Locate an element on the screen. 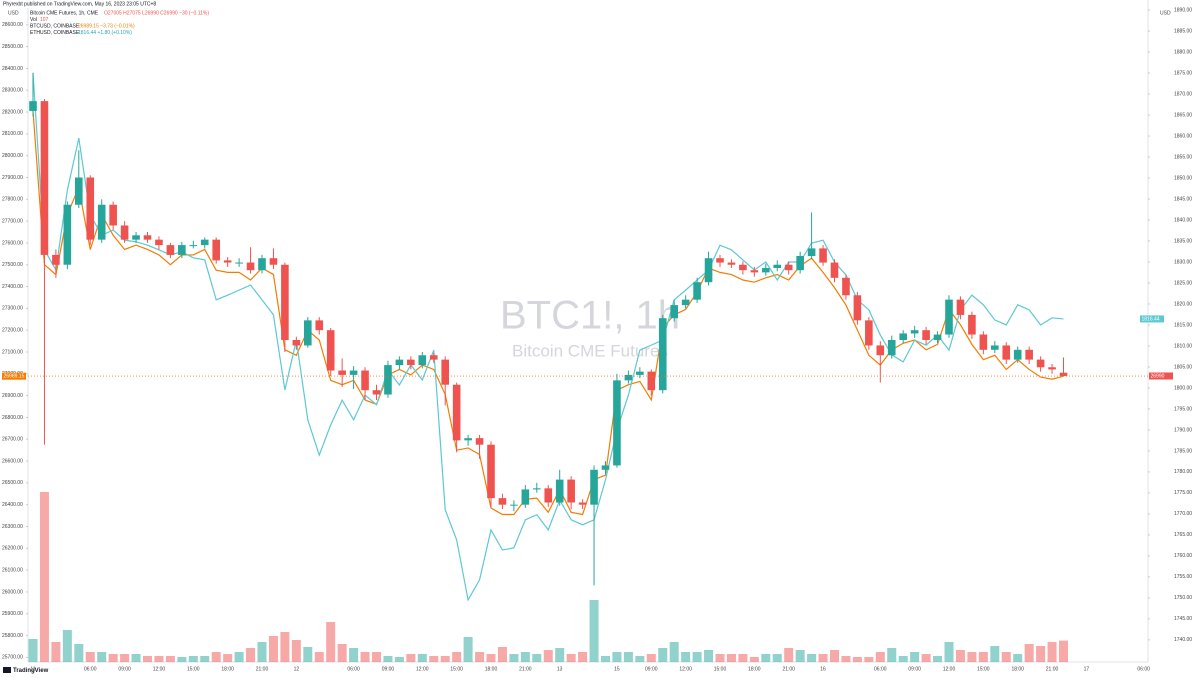  y2-tick-label: 1825.00 is located at coordinates (1183, 283).